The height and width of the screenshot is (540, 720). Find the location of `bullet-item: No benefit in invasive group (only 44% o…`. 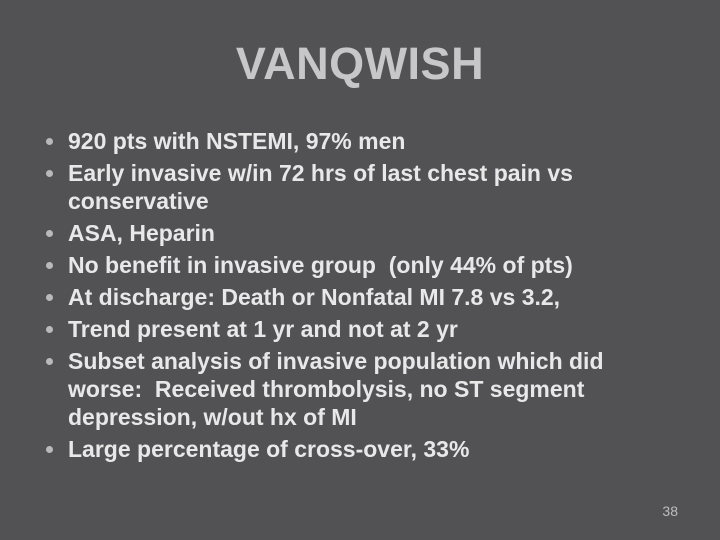

bullet-item: No benefit in invasive group (only 44% o… is located at coordinates (356, 265).